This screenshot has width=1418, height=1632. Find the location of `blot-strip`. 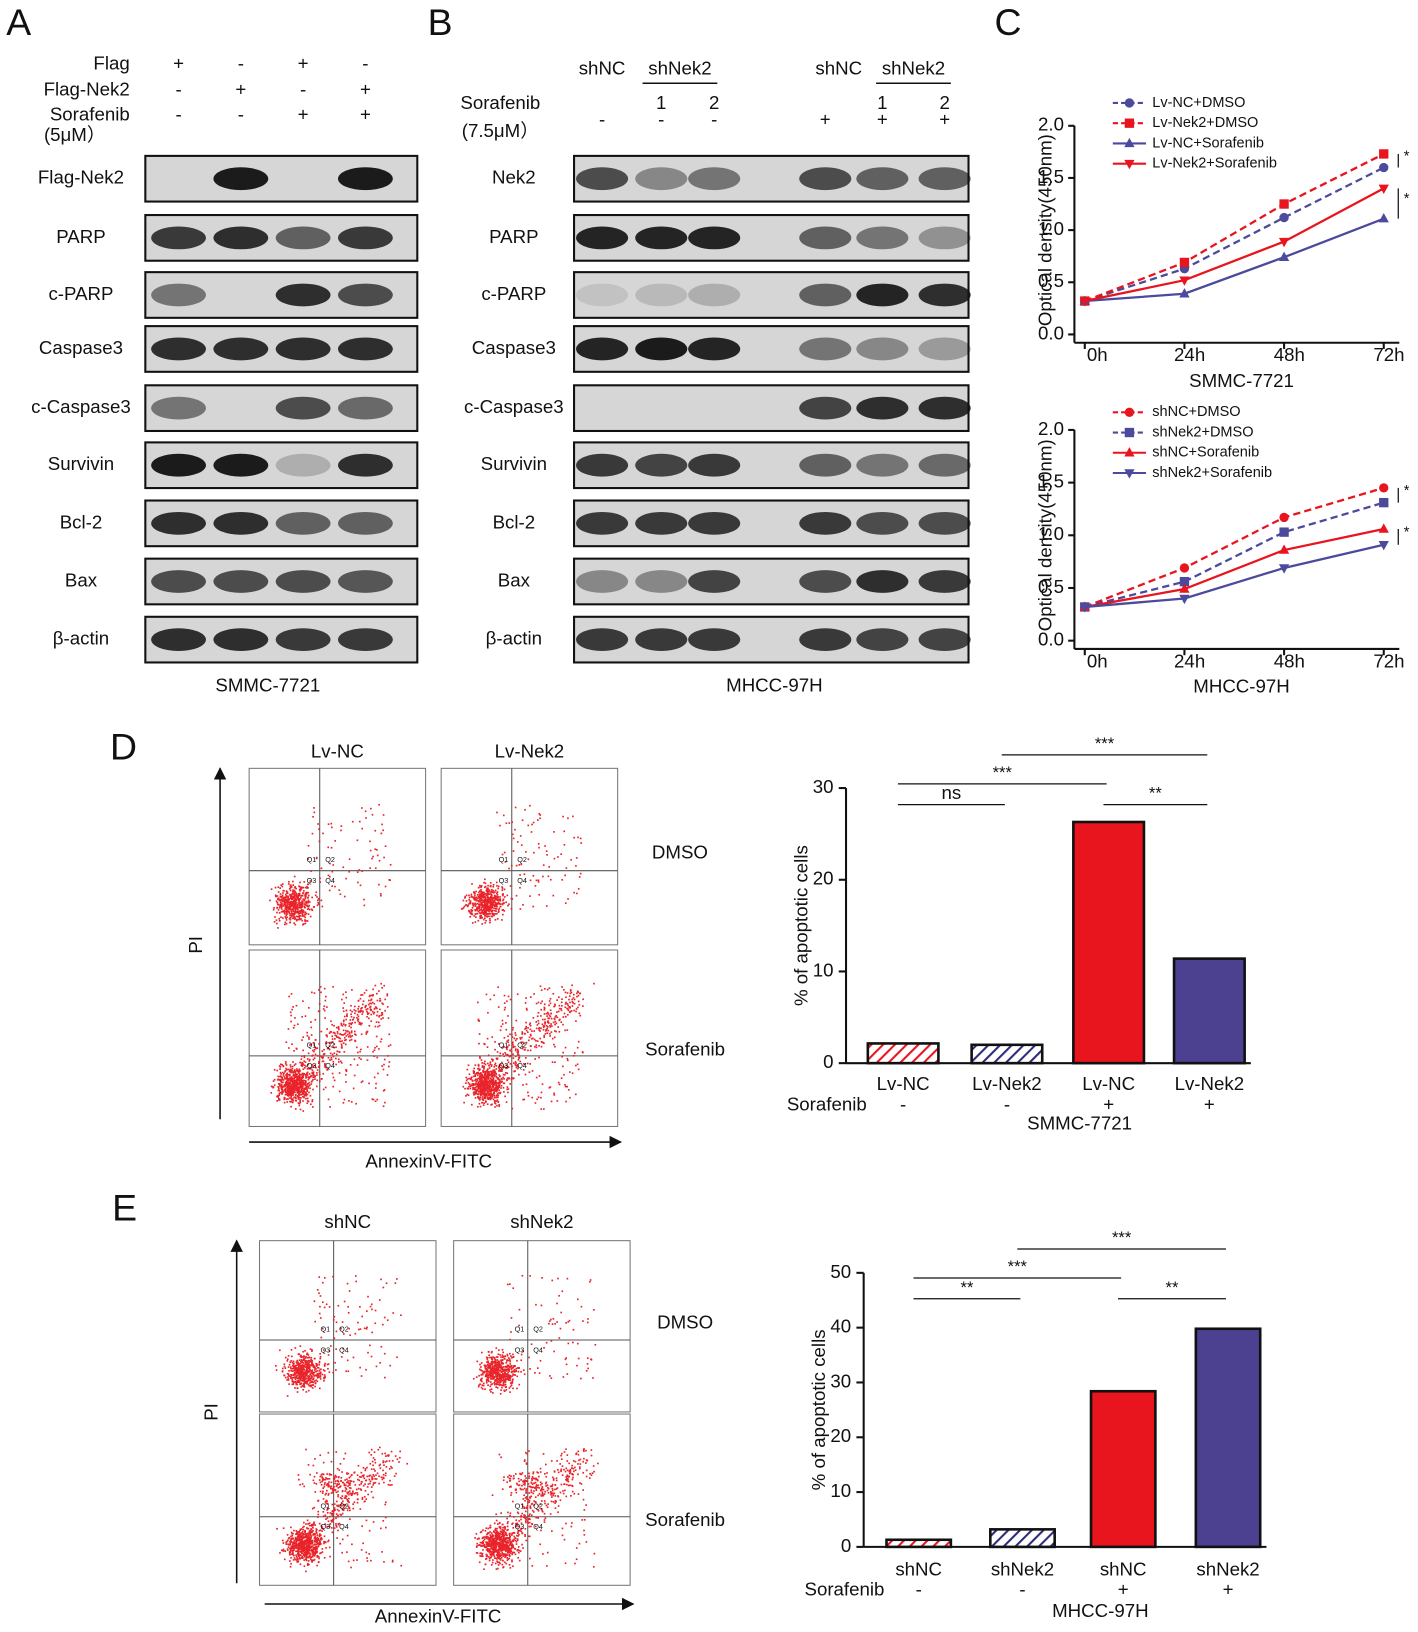

blot-strip is located at coordinates (771, 238).